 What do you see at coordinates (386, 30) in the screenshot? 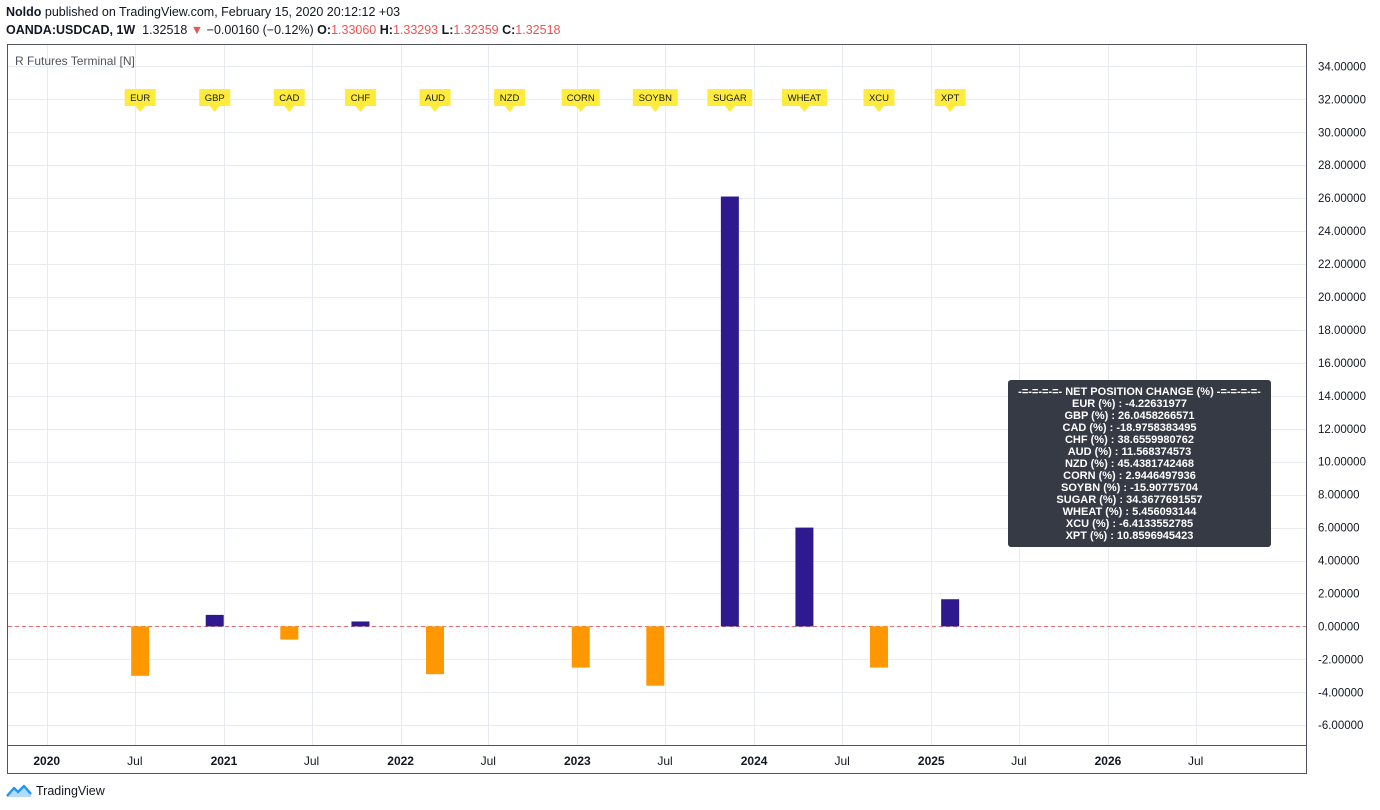
I see `high-label: H:` at bounding box center [386, 30].